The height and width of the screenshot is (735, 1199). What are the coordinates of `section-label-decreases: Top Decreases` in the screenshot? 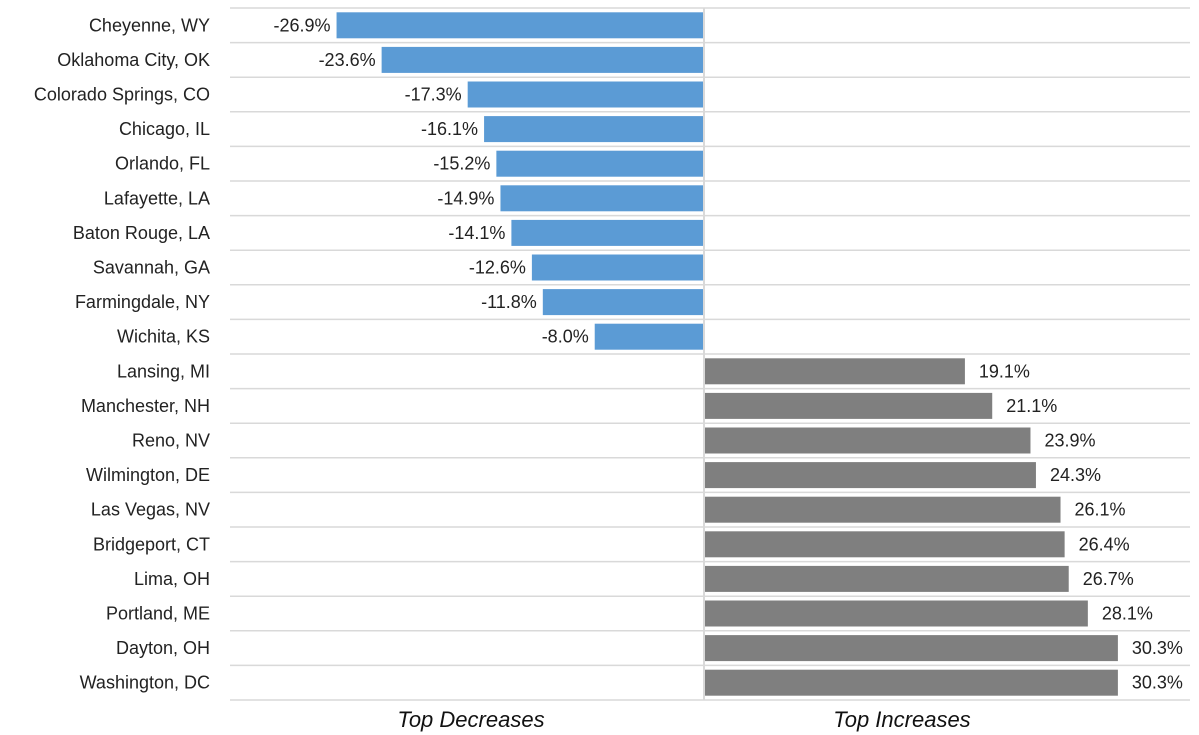 It's located at (470, 719).